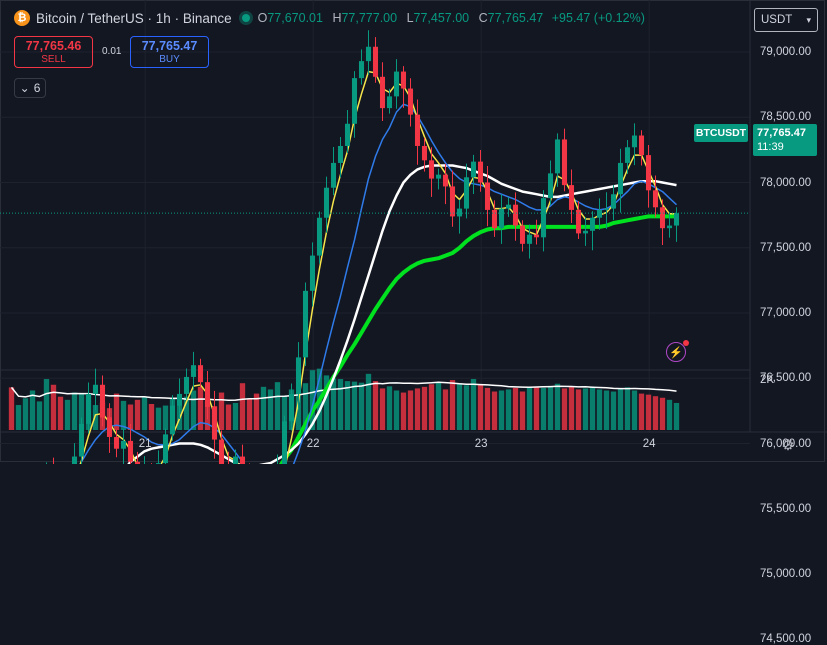 This screenshot has width=827, height=645. Describe the element at coordinates (134, 18) in the screenshot. I see `symbol-title: Bitcoin / TetherUS · 1h · Binance` at that location.